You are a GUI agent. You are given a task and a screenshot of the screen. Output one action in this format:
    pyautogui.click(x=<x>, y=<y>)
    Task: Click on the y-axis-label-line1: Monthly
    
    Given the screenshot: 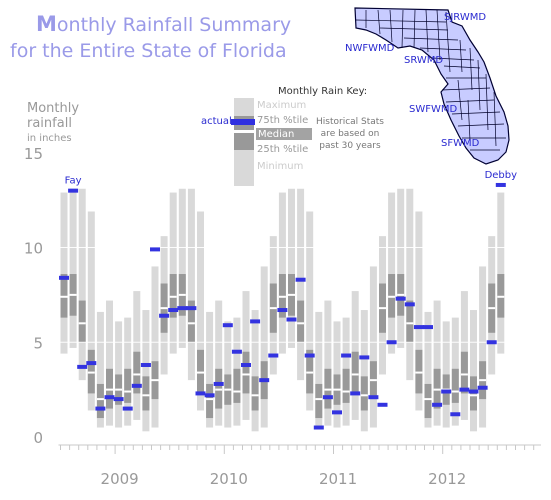 What is the action you would take?
    pyautogui.click(x=53, y=108)
    